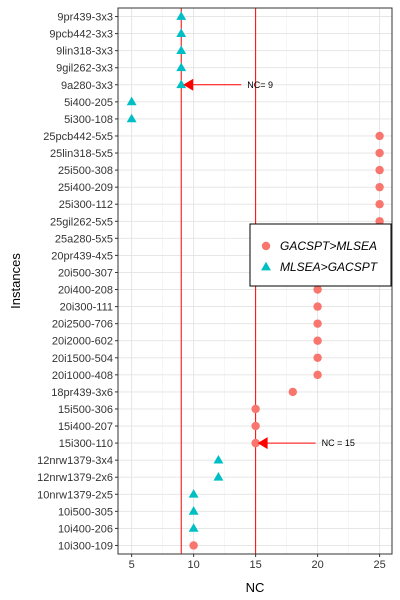 This screenshot has width=400, height=600. What do you see at coordinates (379, 565) in the screenshot?
I see `x-tick-label: 25` at bounding box center [379, 565].